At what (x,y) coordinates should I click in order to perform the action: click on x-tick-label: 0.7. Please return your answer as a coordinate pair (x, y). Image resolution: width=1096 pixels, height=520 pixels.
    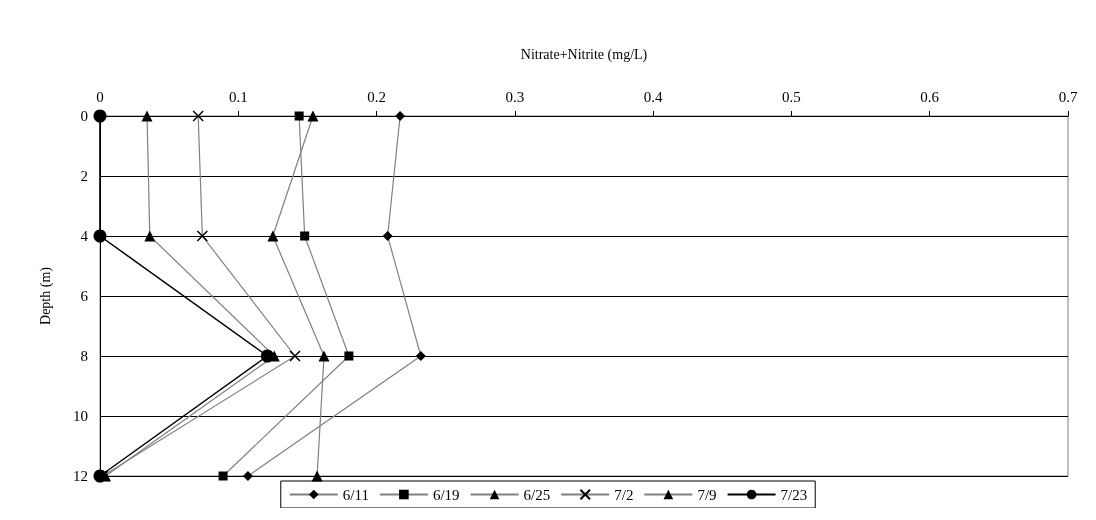
    Looking at the image, I should click on (1068, 96).